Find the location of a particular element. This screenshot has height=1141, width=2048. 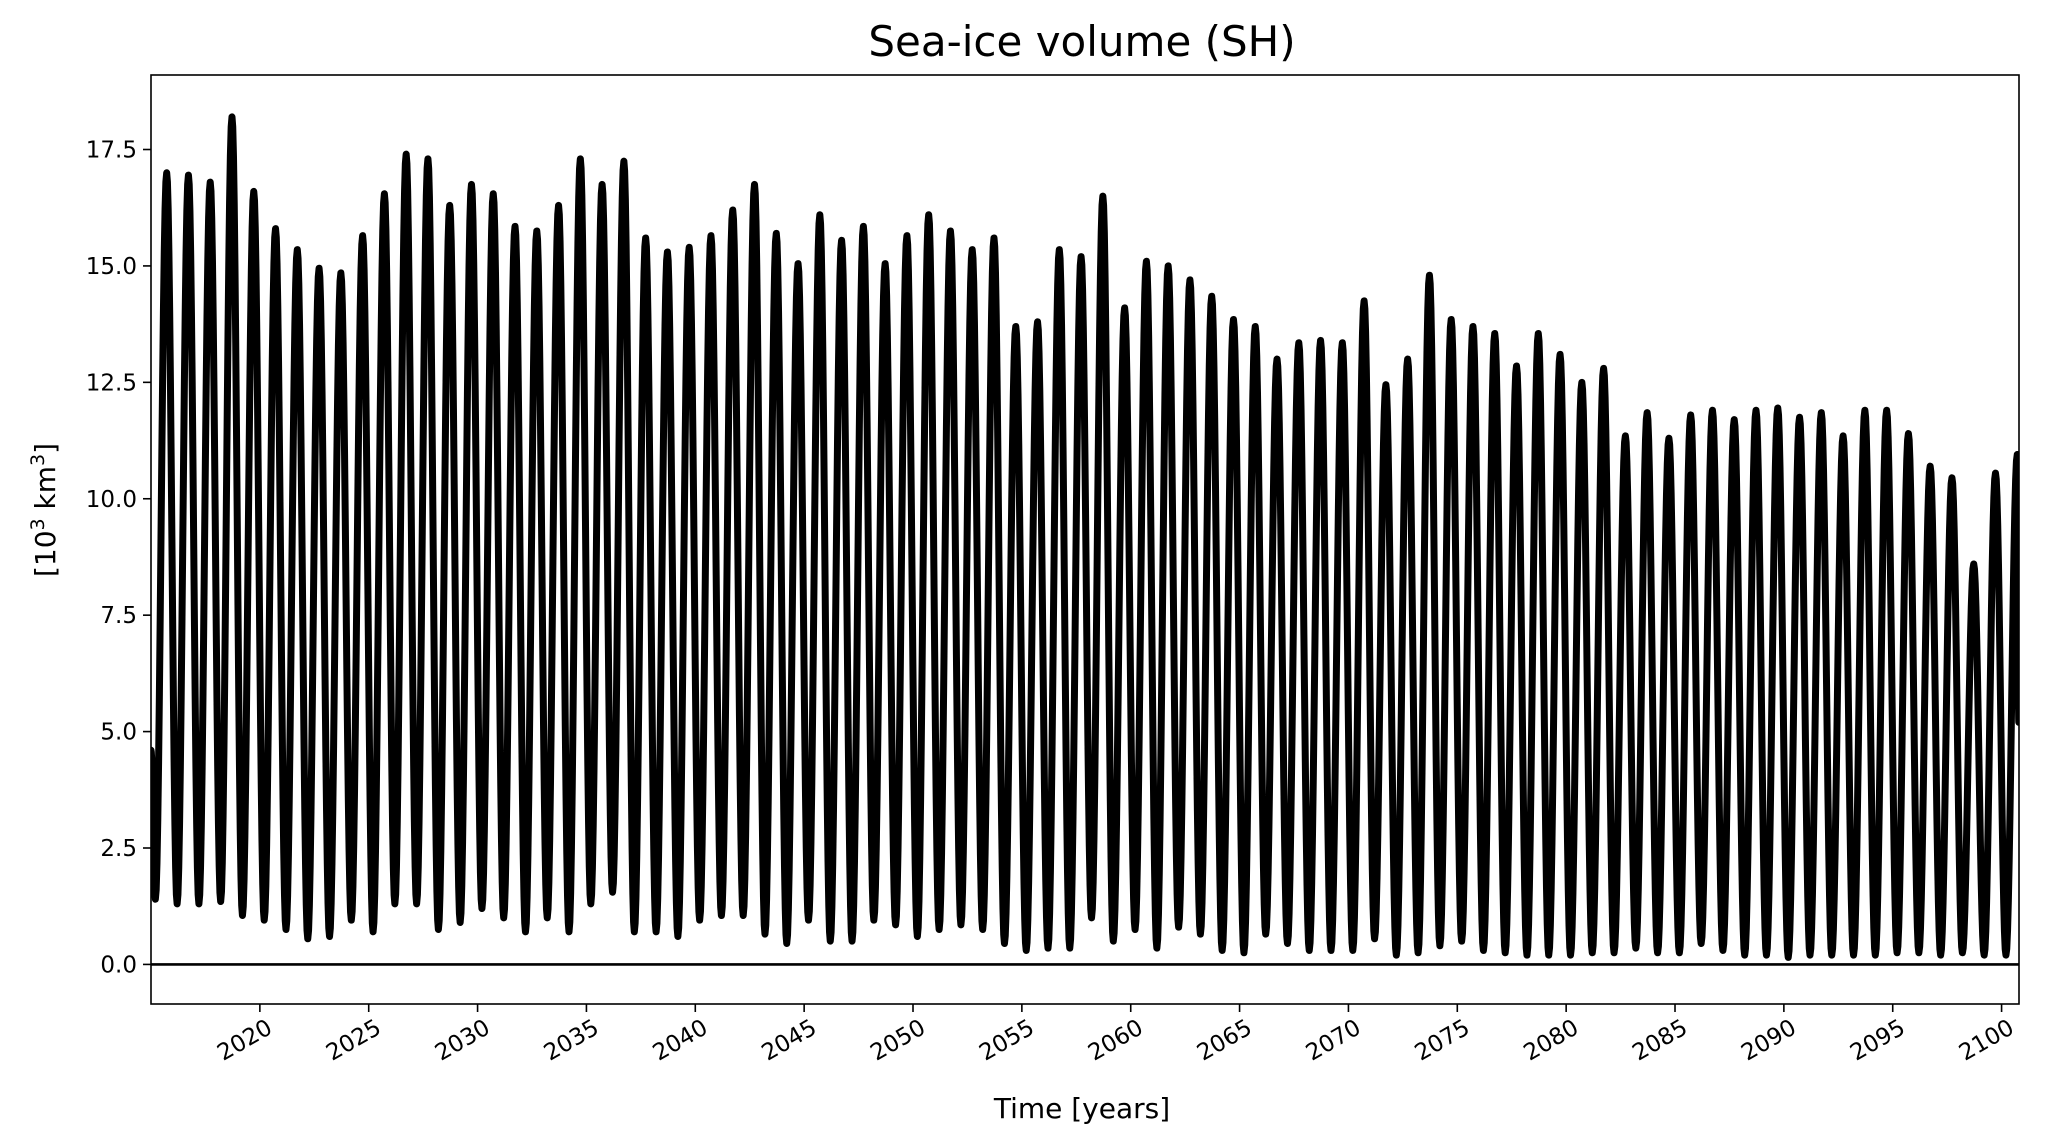

y-tick-label: 12.5 is located at coordinates (111, 383).